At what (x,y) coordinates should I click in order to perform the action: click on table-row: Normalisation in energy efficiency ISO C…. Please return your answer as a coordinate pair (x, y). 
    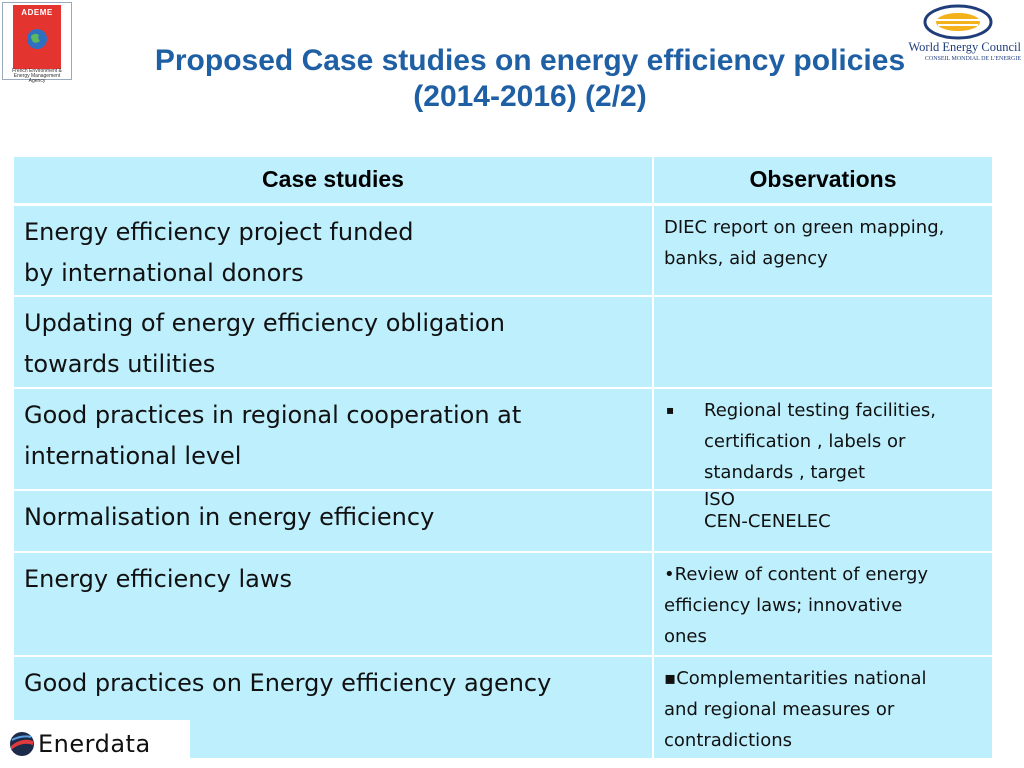
    Looking at the image, I should click on (503, 521).